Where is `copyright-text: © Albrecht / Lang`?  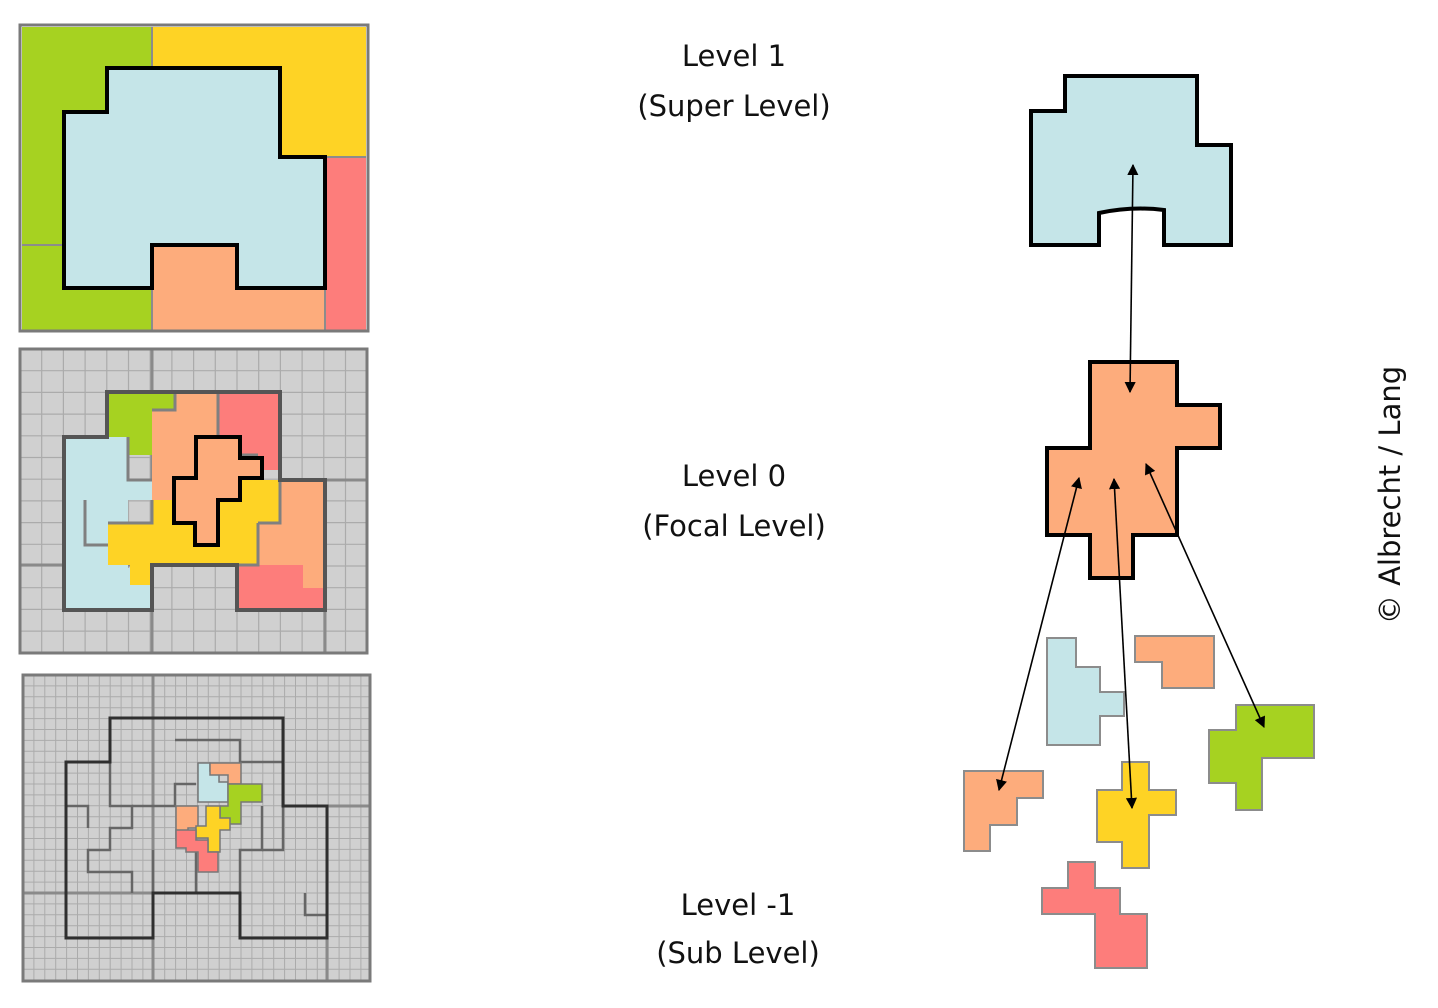 copyright-text: © Albrecht / Lang is located at coordinates (1390, 495).